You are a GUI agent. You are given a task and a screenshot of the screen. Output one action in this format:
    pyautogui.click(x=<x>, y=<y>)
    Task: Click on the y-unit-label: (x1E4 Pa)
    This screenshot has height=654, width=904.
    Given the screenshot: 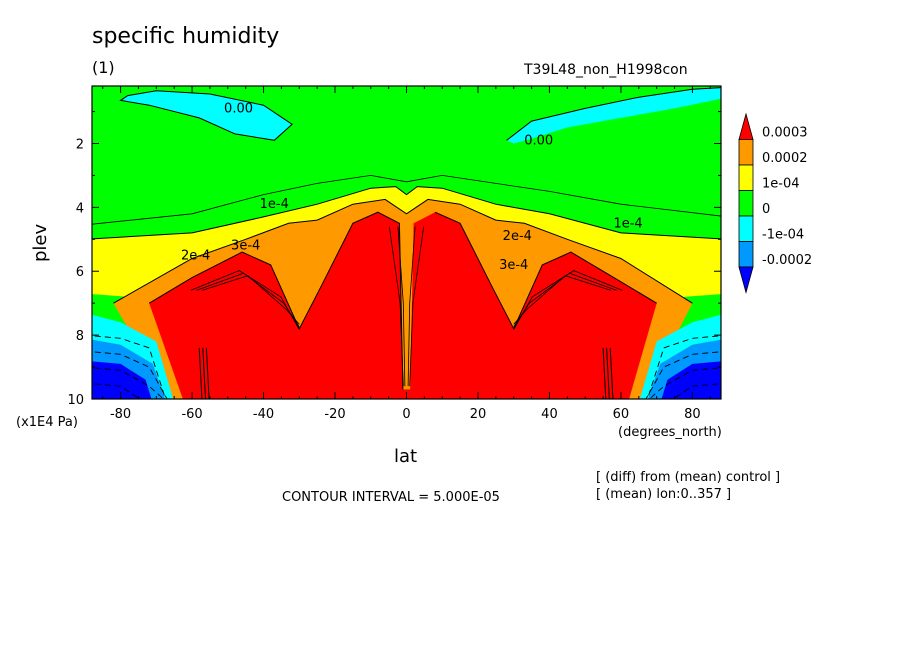 What is the action you would take?
    pyautogui.click(x=47, y=422)
    